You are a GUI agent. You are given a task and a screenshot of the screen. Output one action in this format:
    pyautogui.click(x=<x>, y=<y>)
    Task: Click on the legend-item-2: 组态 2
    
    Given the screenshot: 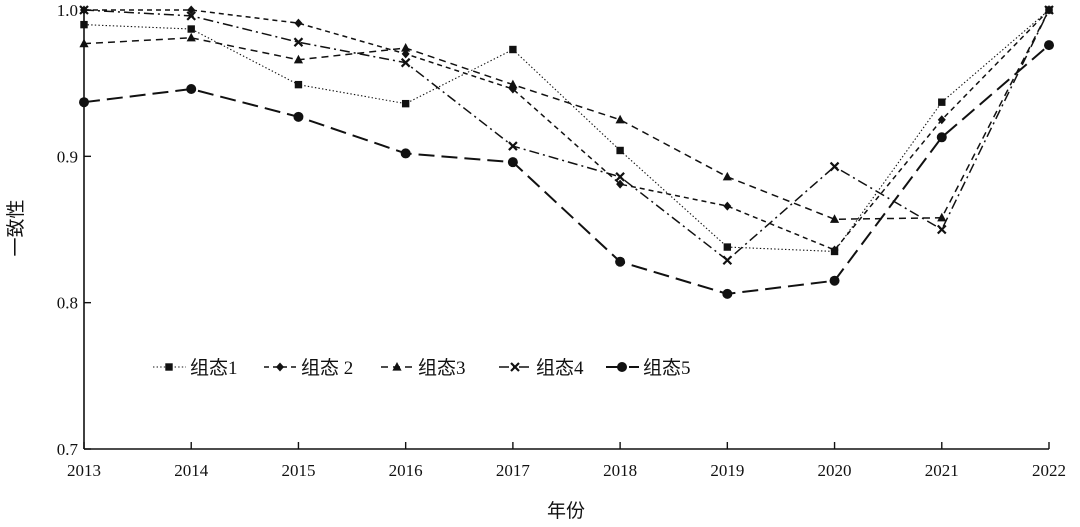 What is the action you would take?
    pyautogui.click(x=308, y=368)
    